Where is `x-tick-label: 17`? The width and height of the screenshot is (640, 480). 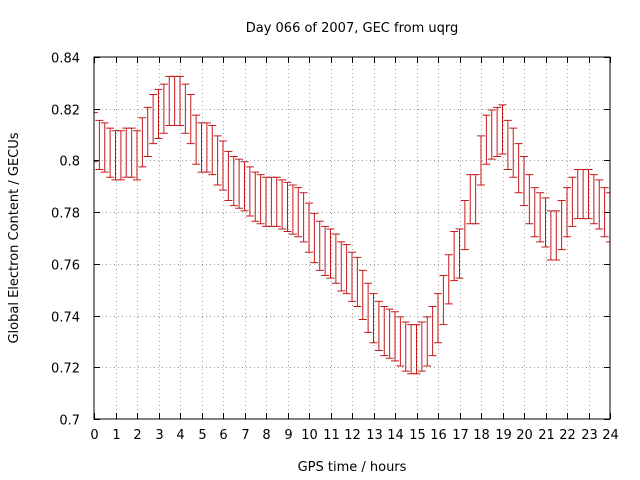 x-tick-label: 17 is located at coordinates (460, 435).